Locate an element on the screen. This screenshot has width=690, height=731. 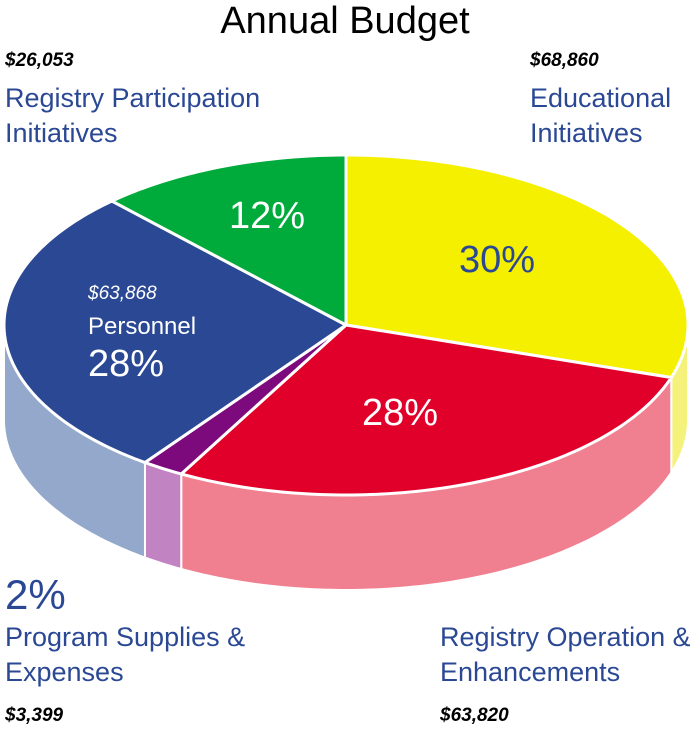
percent-label: 30% is located at coordinates (497, 260).